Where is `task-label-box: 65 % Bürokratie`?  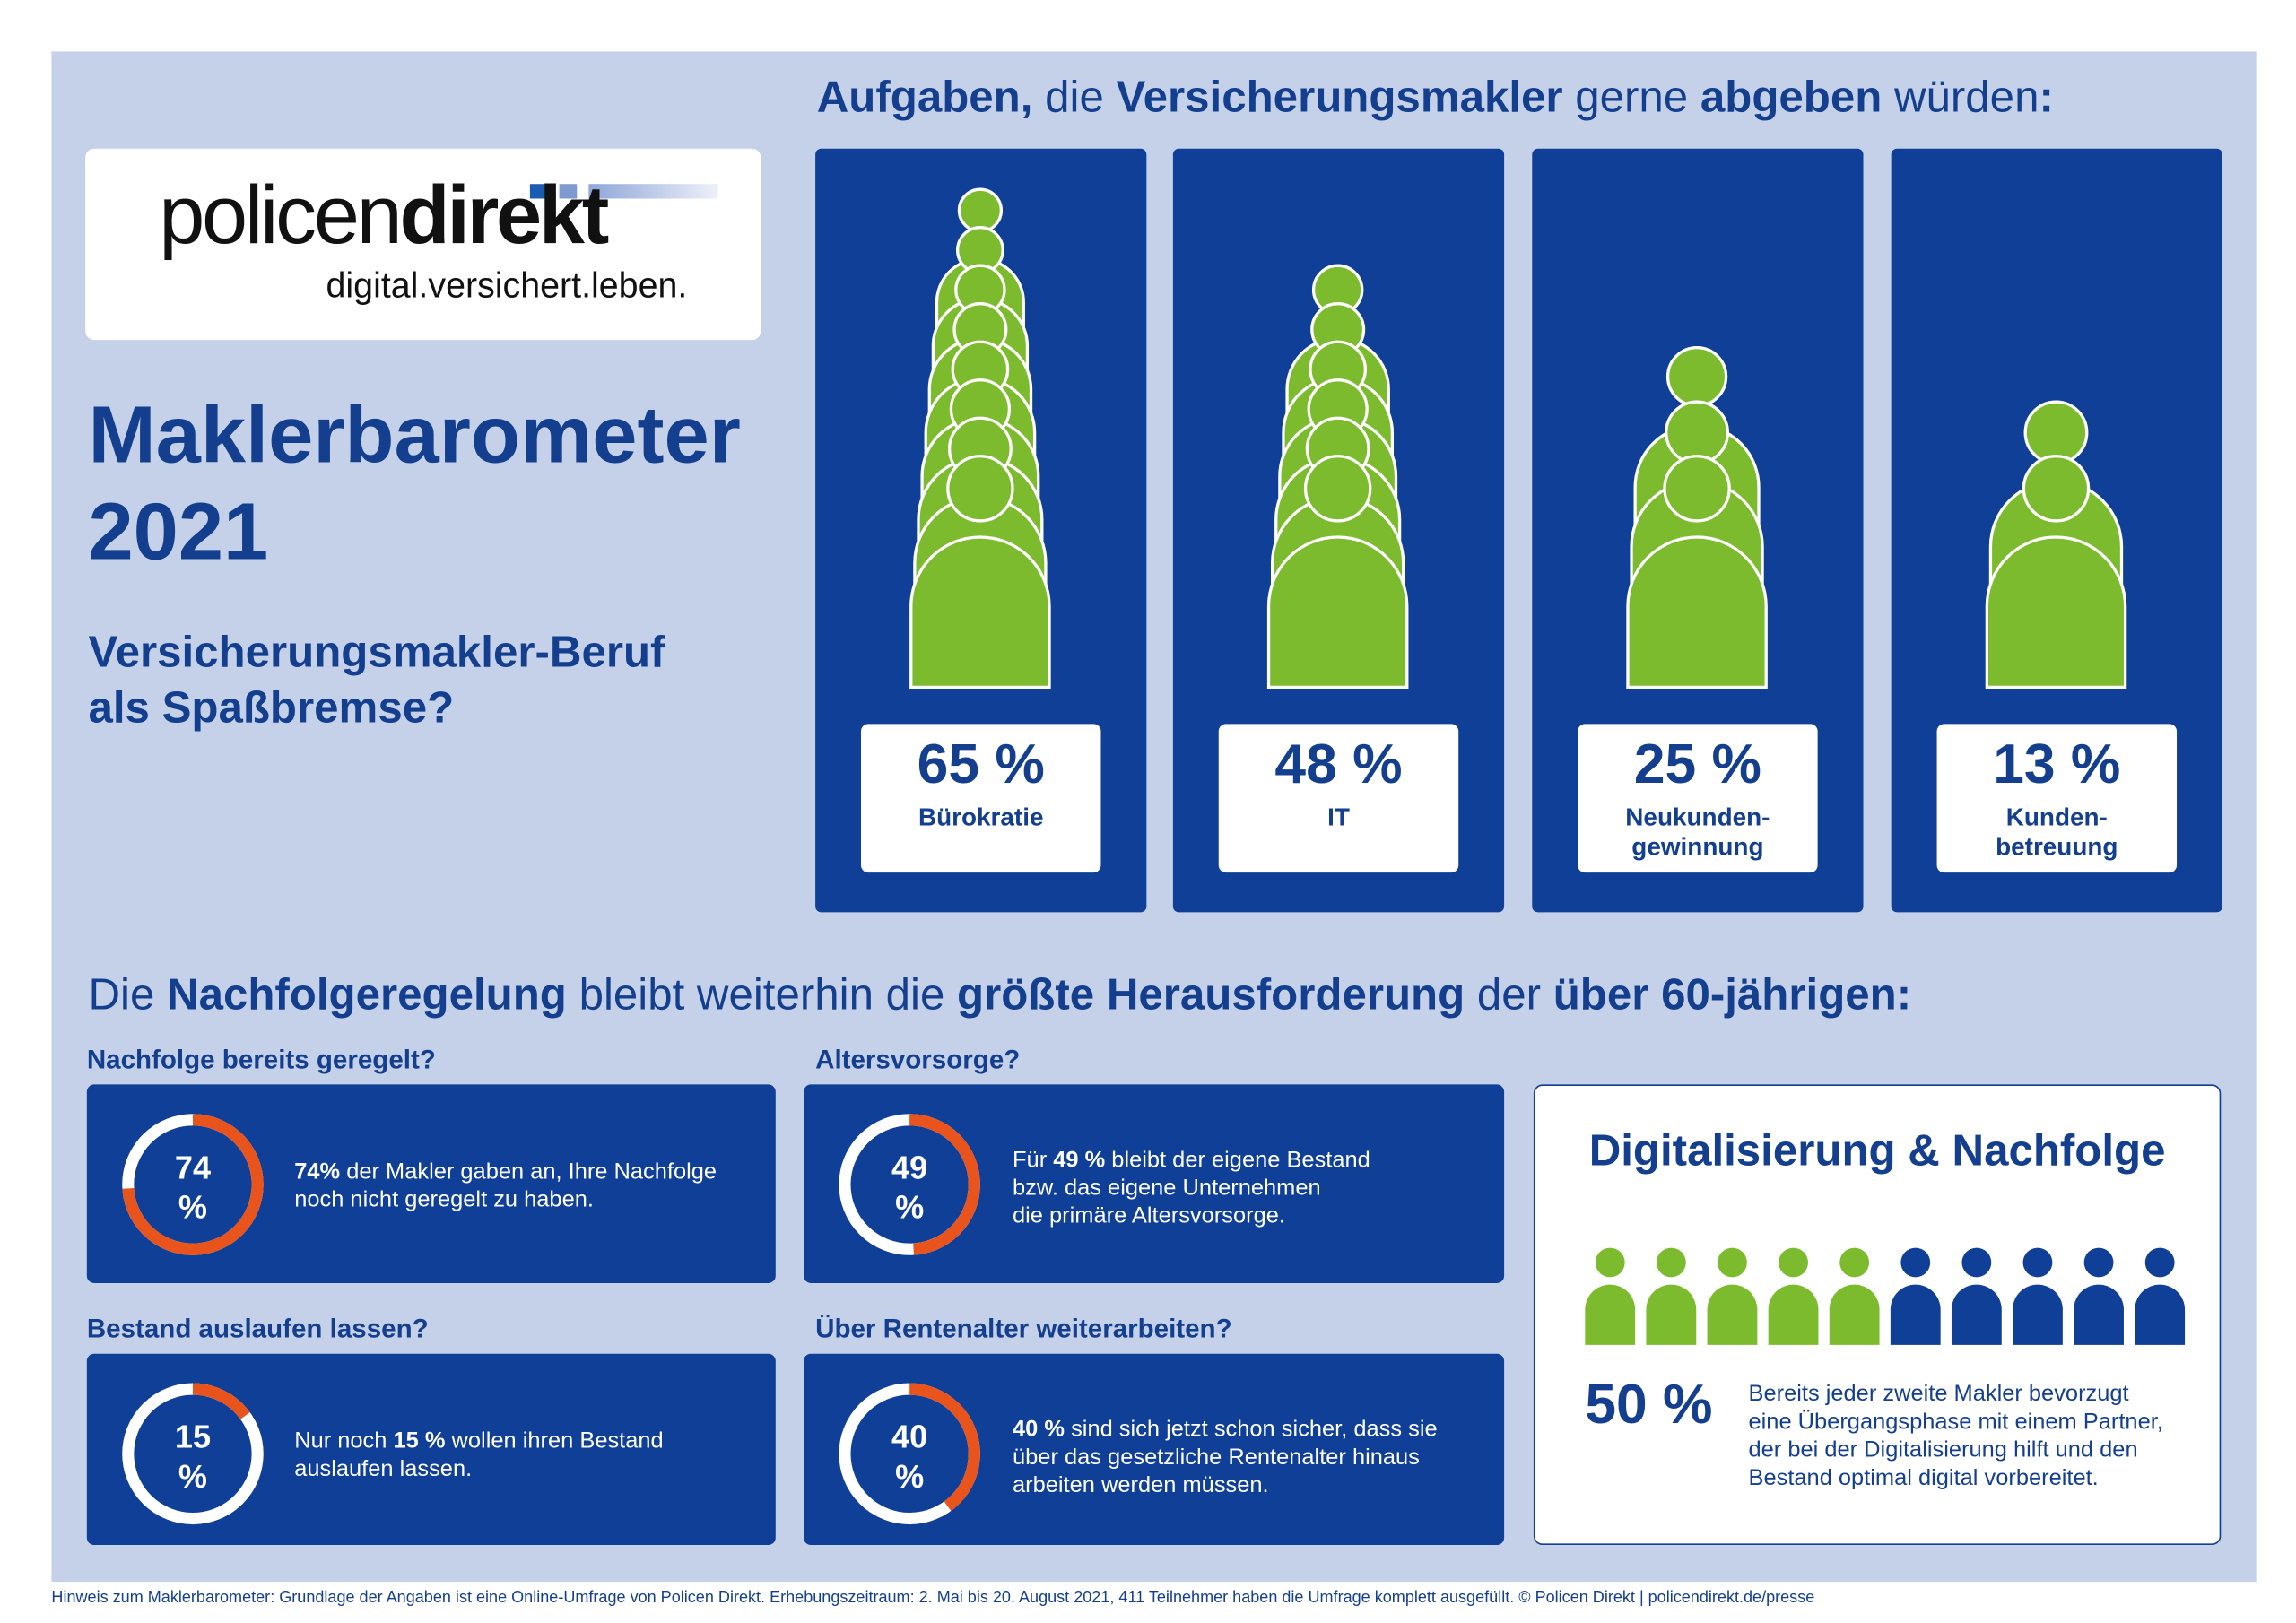 task-label-box: 65 % Bürokratie is located at coordinates (980, 798).